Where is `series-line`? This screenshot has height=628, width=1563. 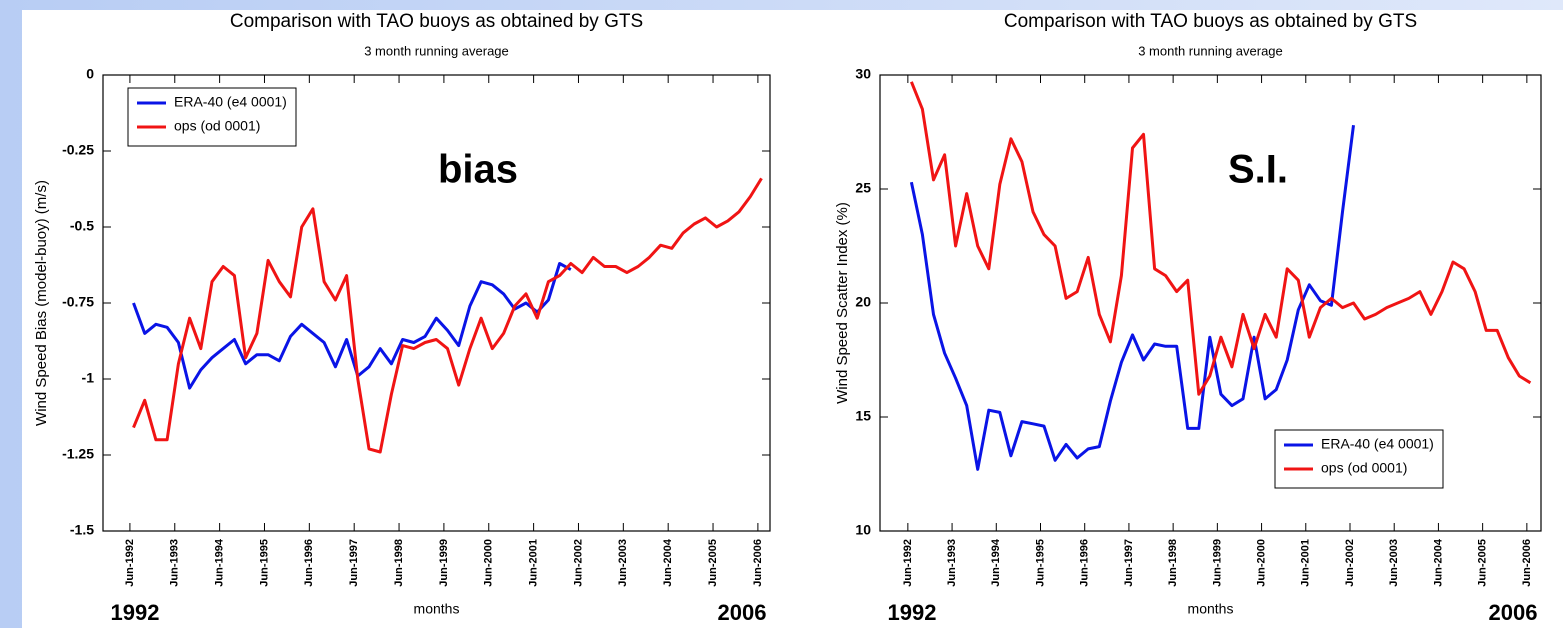
series-line is located at coordinates (352, 326).